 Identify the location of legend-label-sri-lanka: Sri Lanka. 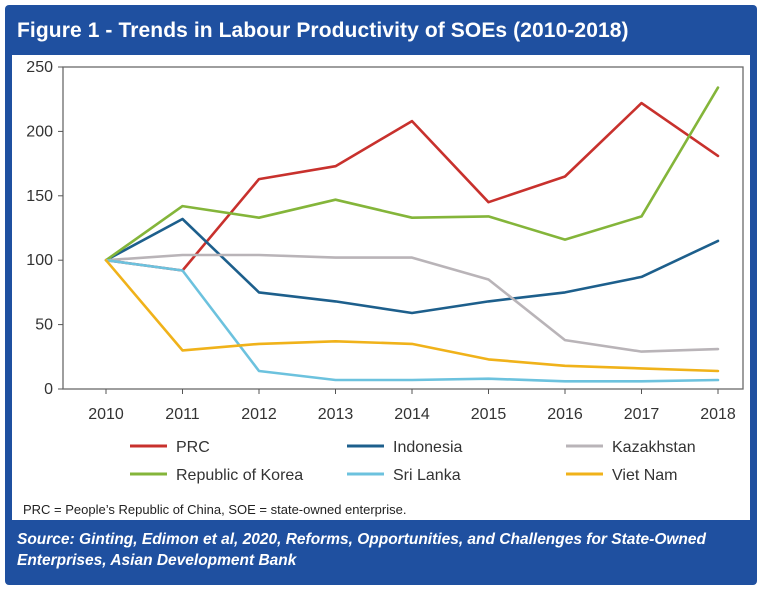
(427, 475).